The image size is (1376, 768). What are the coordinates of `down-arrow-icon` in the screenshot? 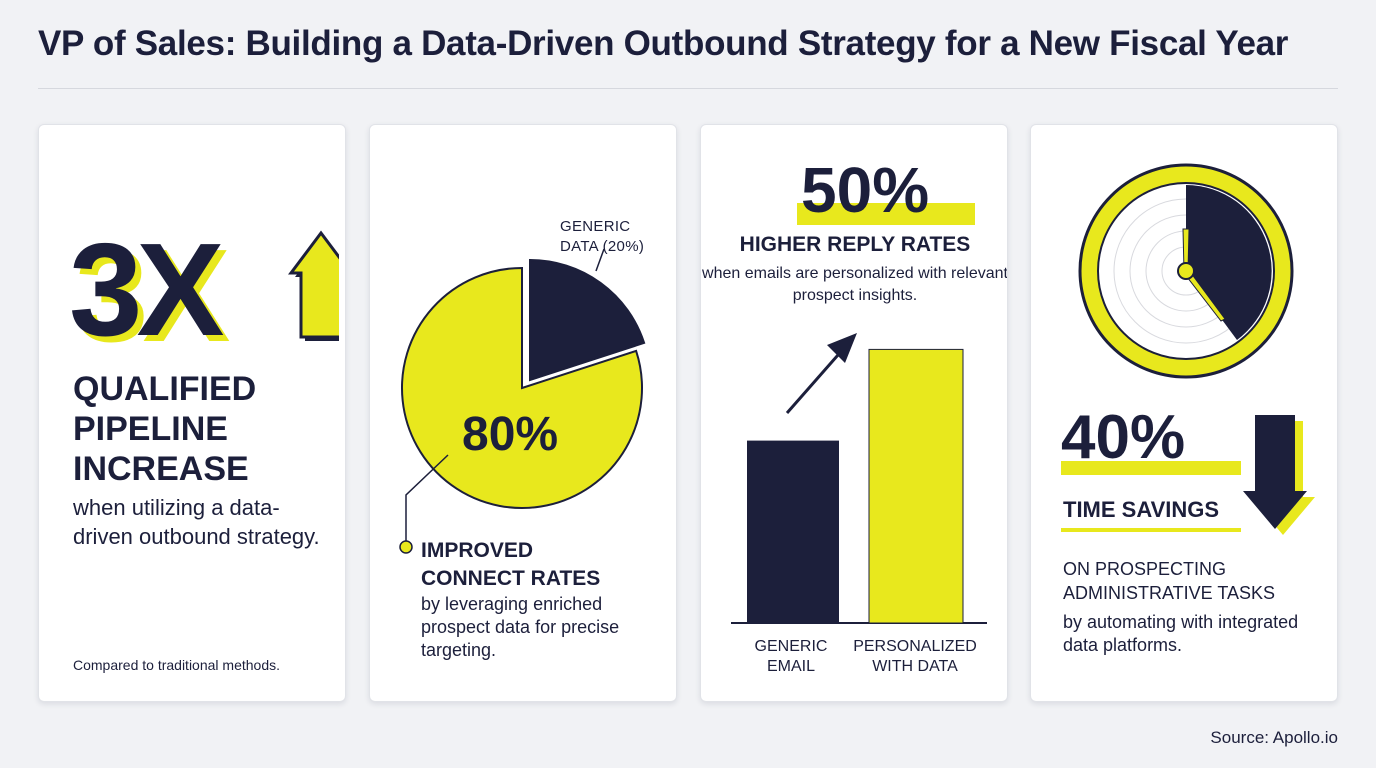 It's located at (1279, 475).